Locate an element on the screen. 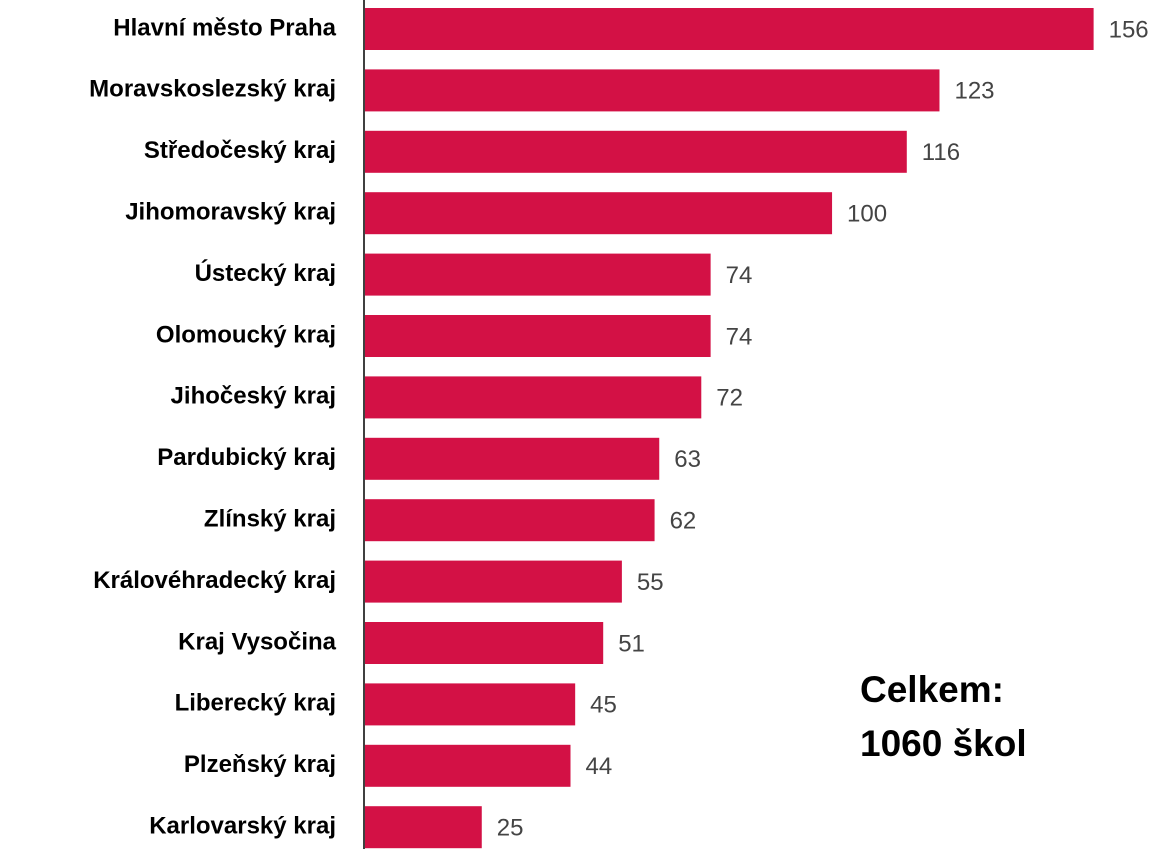  category-label: Liberecký kraj is located at coordinates (255, 703).